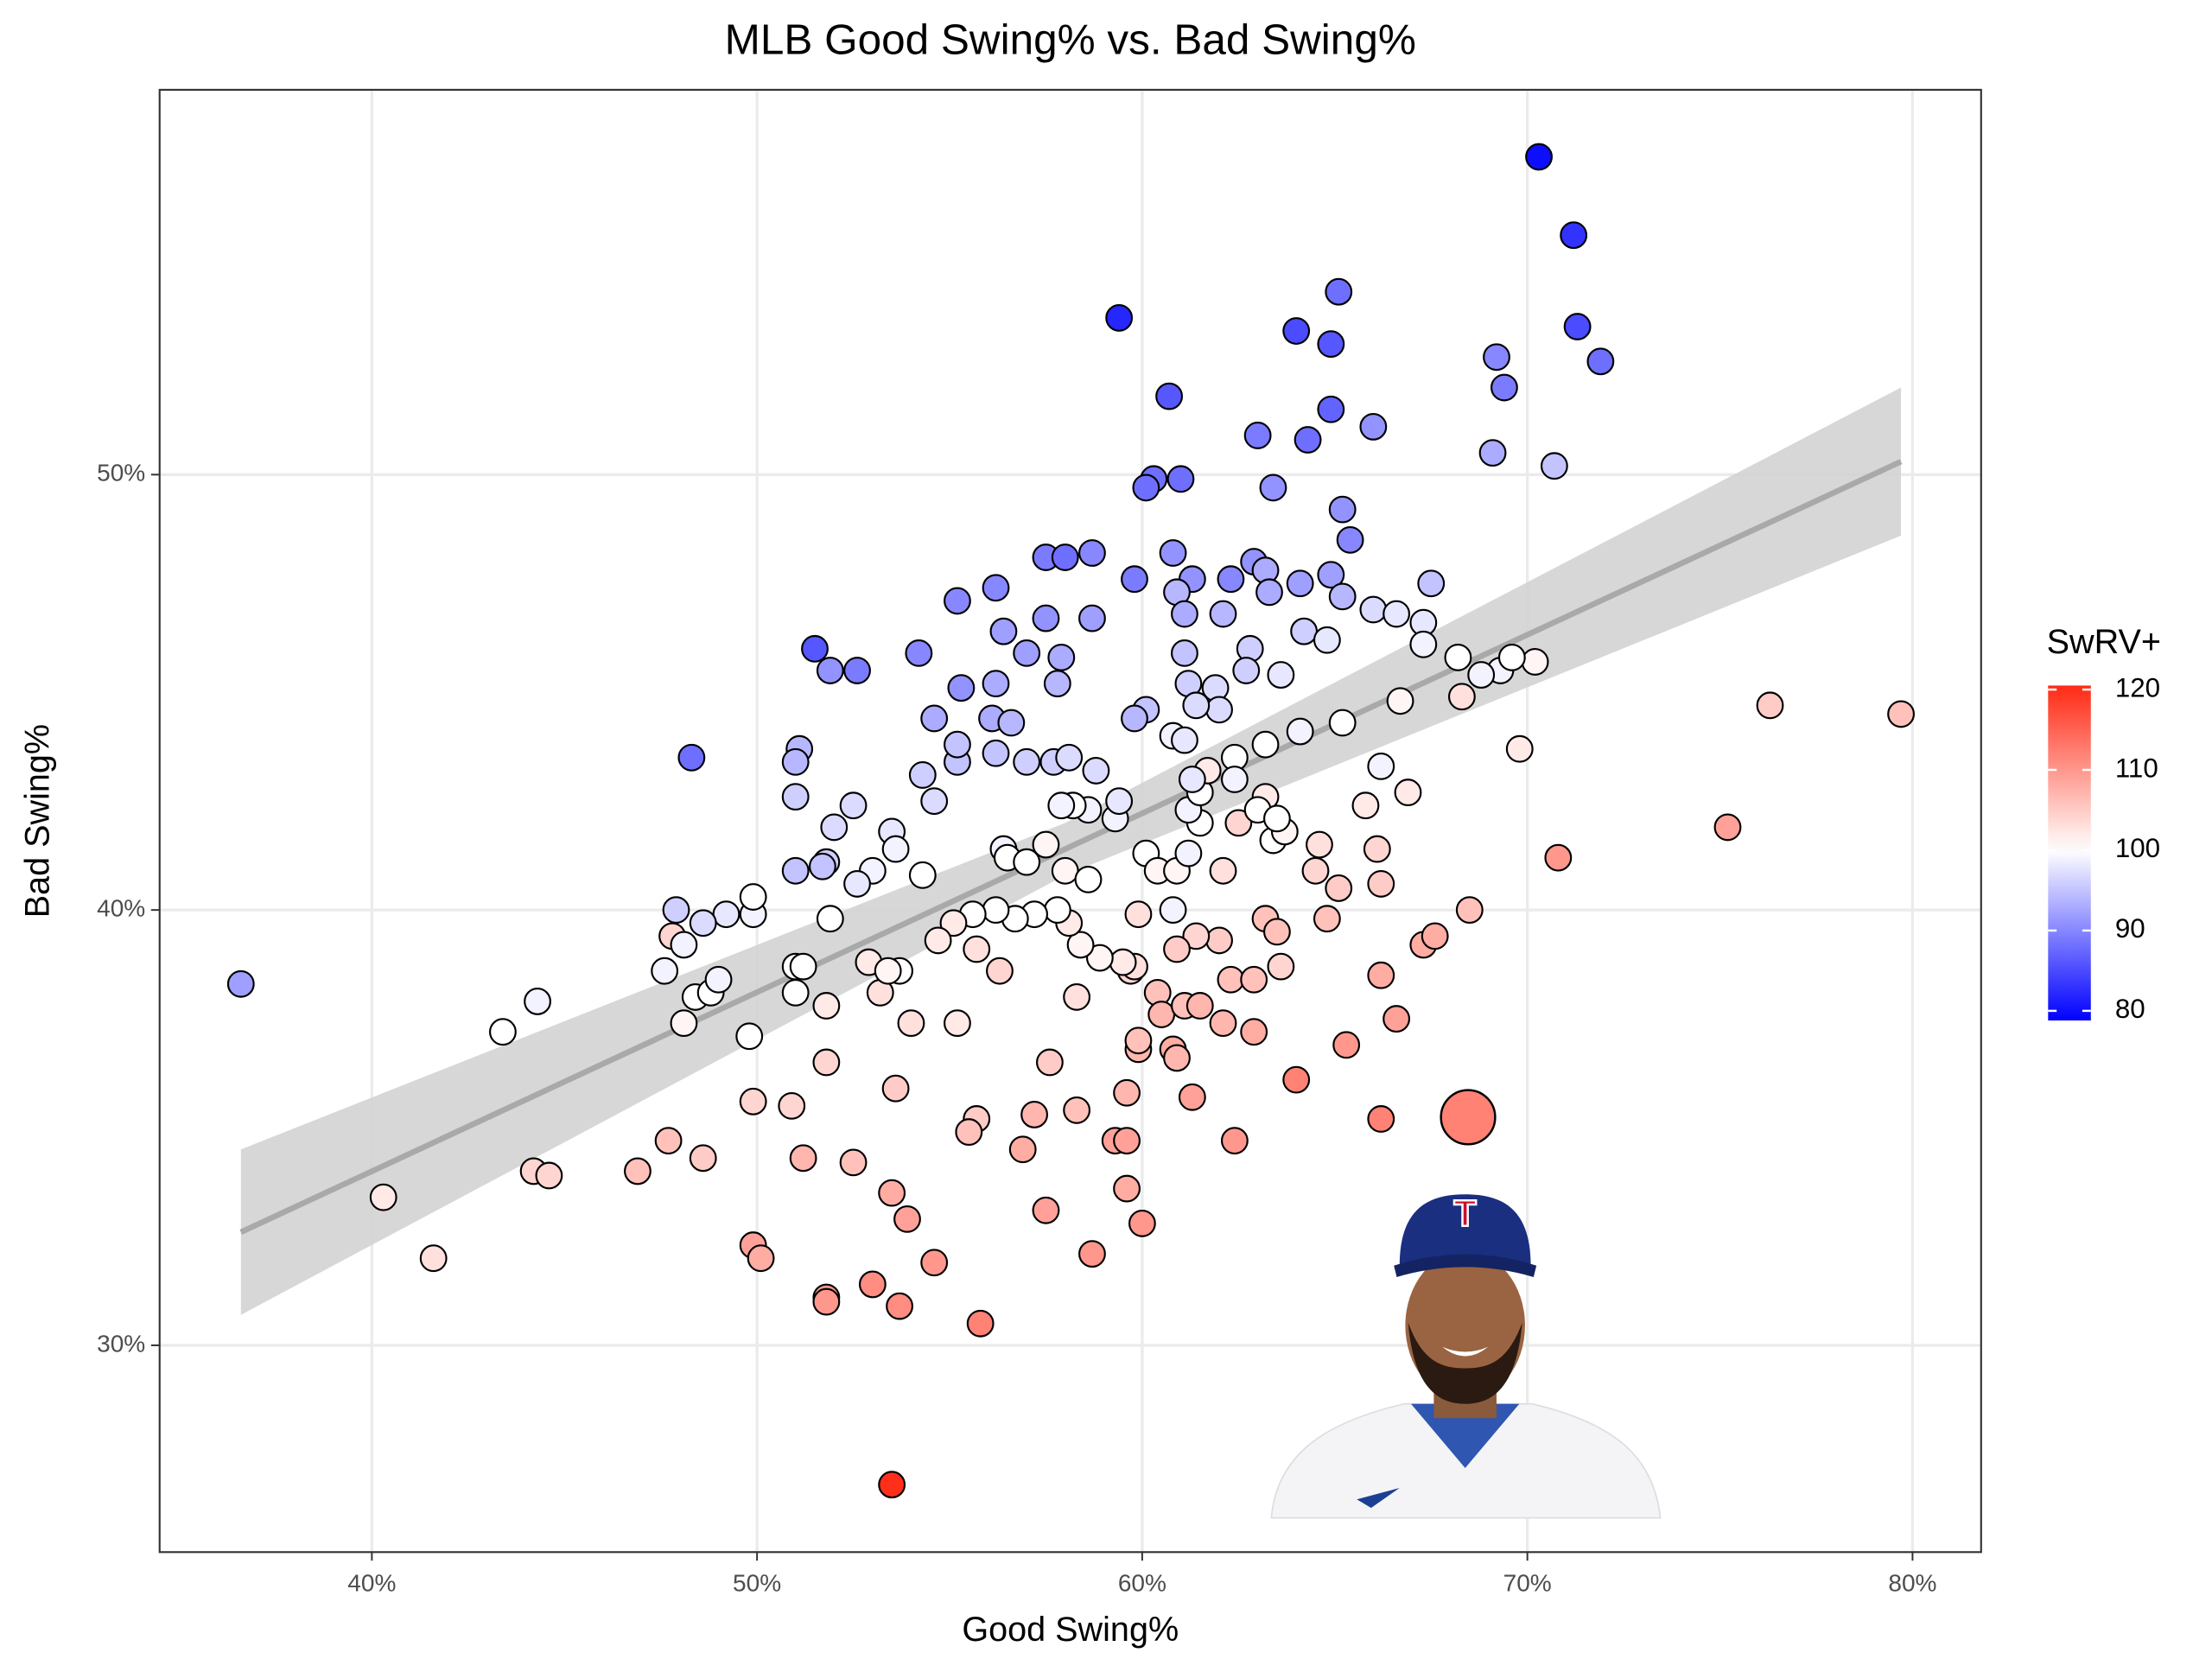  What do you see at coordinates (1070, 1630) in the screenshot?
I see `x-axis-title: Good Swing%` at bounding box center [1070, 1630].